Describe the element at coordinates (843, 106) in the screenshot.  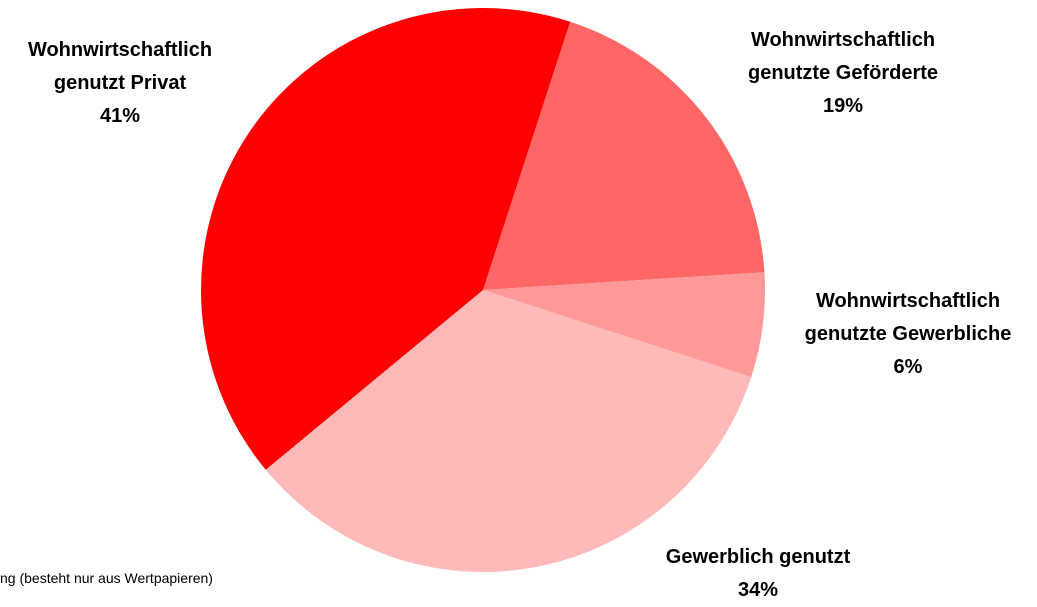
I see `value-label: 19%` at that location.